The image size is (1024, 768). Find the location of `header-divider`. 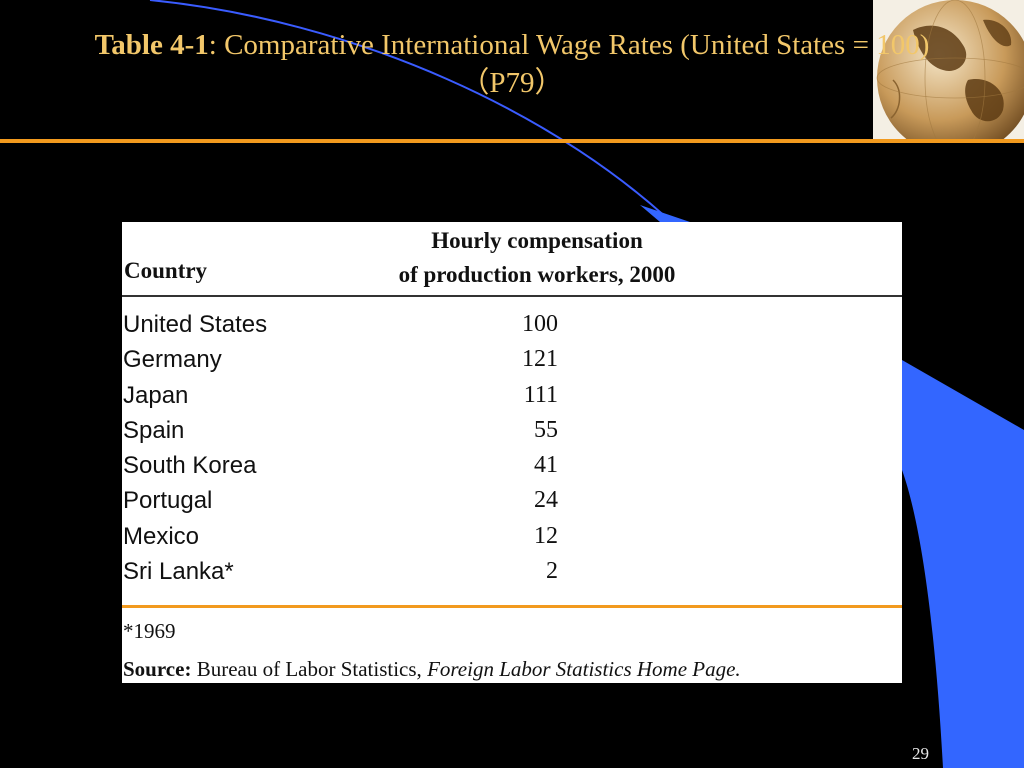

header-divider is located at coordinates (512, 296).